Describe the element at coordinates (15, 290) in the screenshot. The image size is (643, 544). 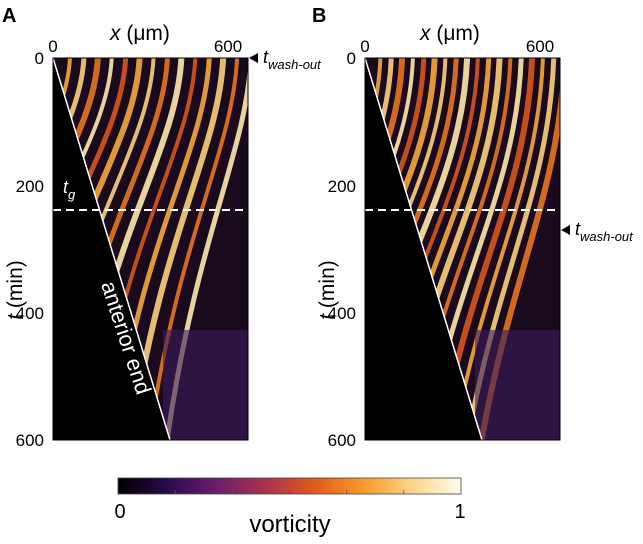
I see `y-axis-title-a: t (min)` at that location.